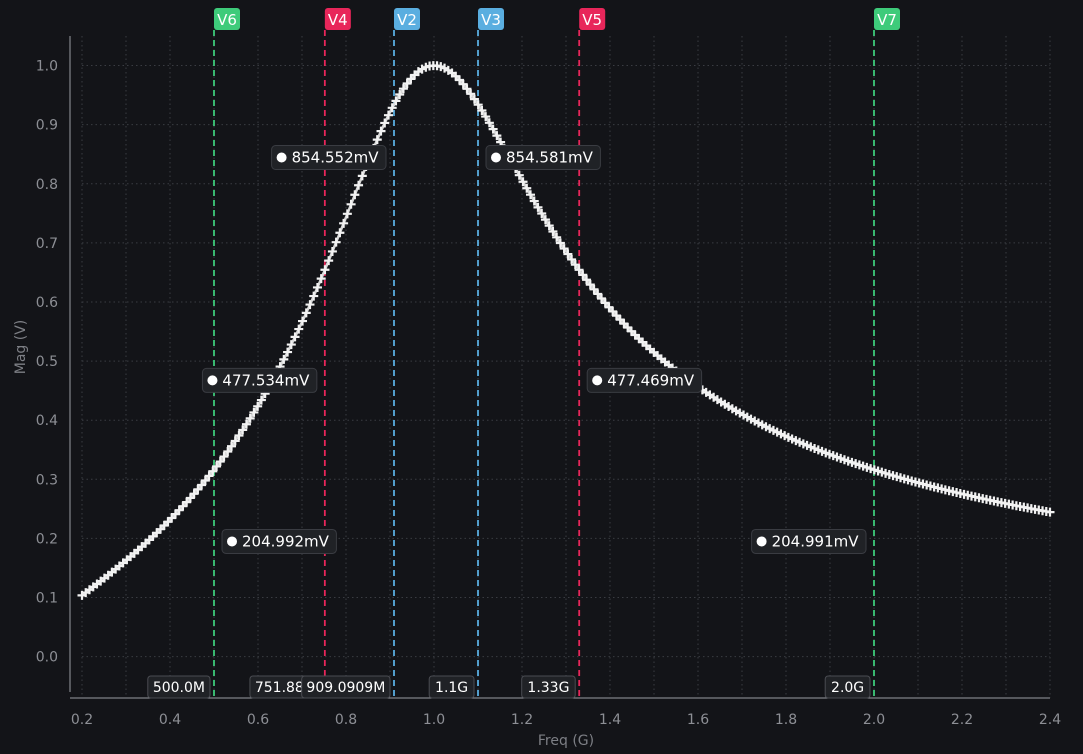 The image size is (1083, 754). I want to click on x-tick-labels: 0.2 0.4 0.6 0.8 1.0 1.2 1.4 1.6 1.8 2.0 2.2 2.4, so click(566, 720).